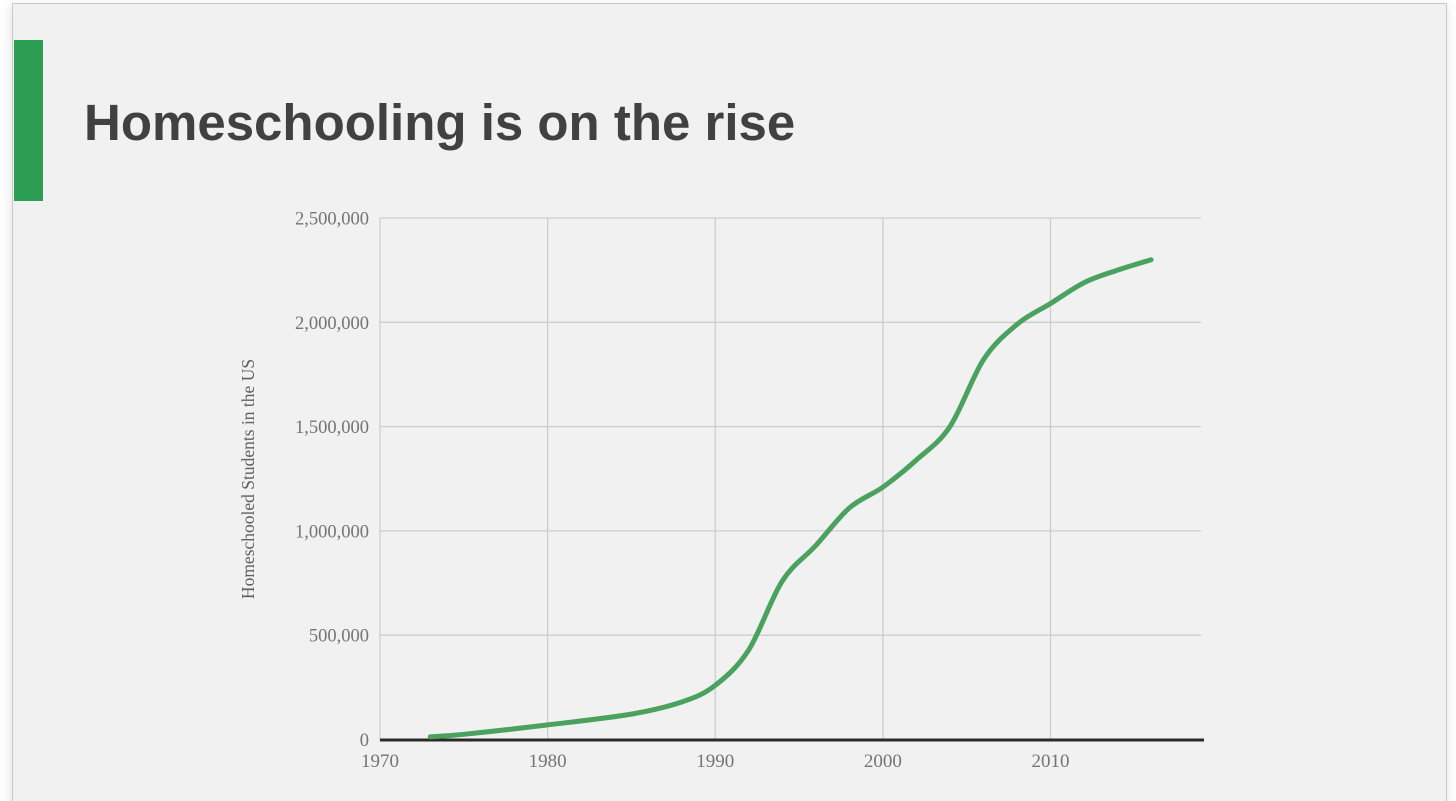  What do you see at coordinates (332, 220) in the screenshot?
I see `y-tick-label: 2,500,000` at bounding box center [332, 220].